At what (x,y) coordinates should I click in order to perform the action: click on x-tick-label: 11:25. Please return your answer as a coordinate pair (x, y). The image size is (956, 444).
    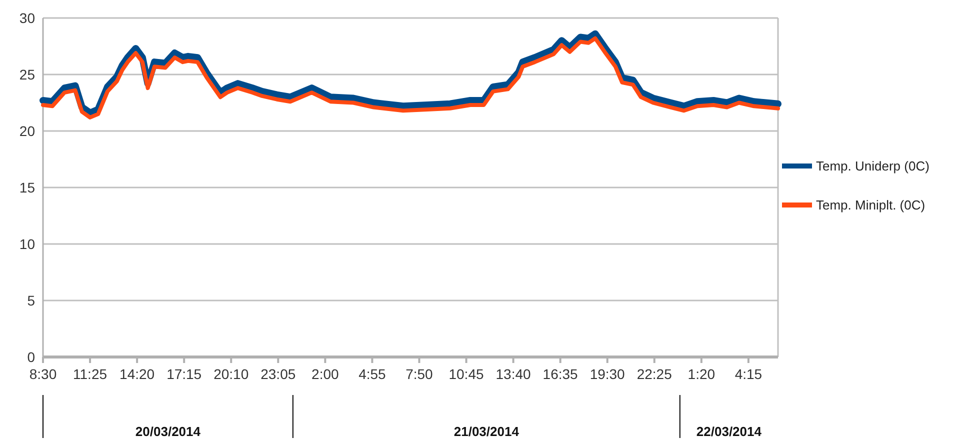
    Looking at the image, I should click on (90, 374).